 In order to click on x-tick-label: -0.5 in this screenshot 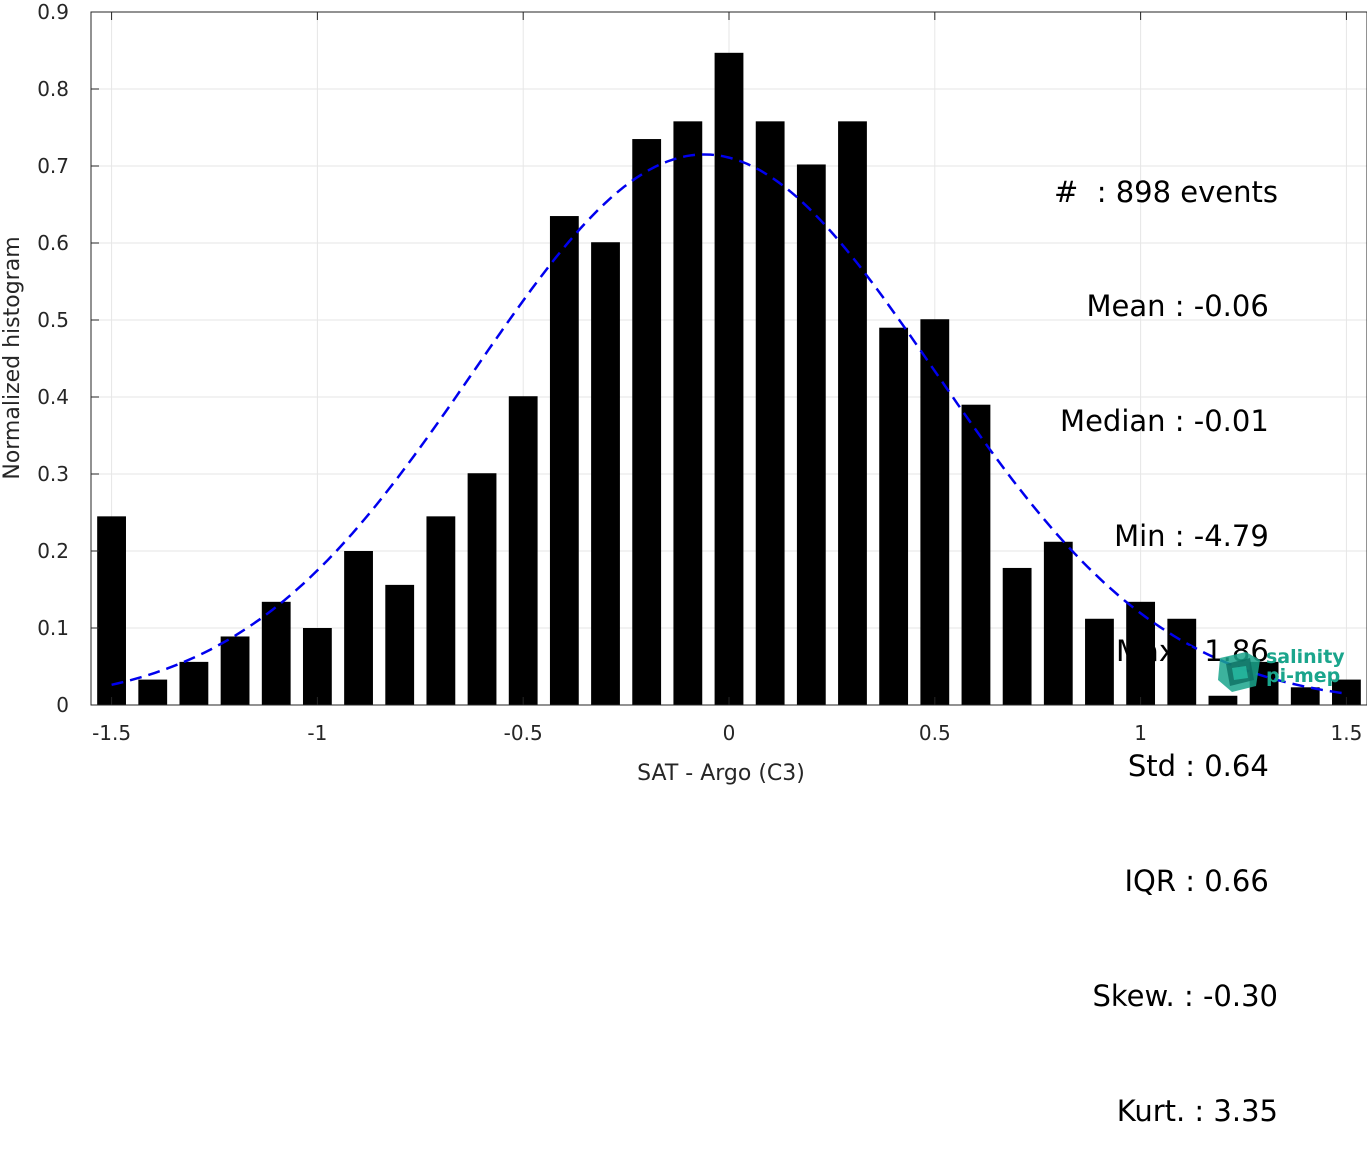, I will do `click(523, 733)`.